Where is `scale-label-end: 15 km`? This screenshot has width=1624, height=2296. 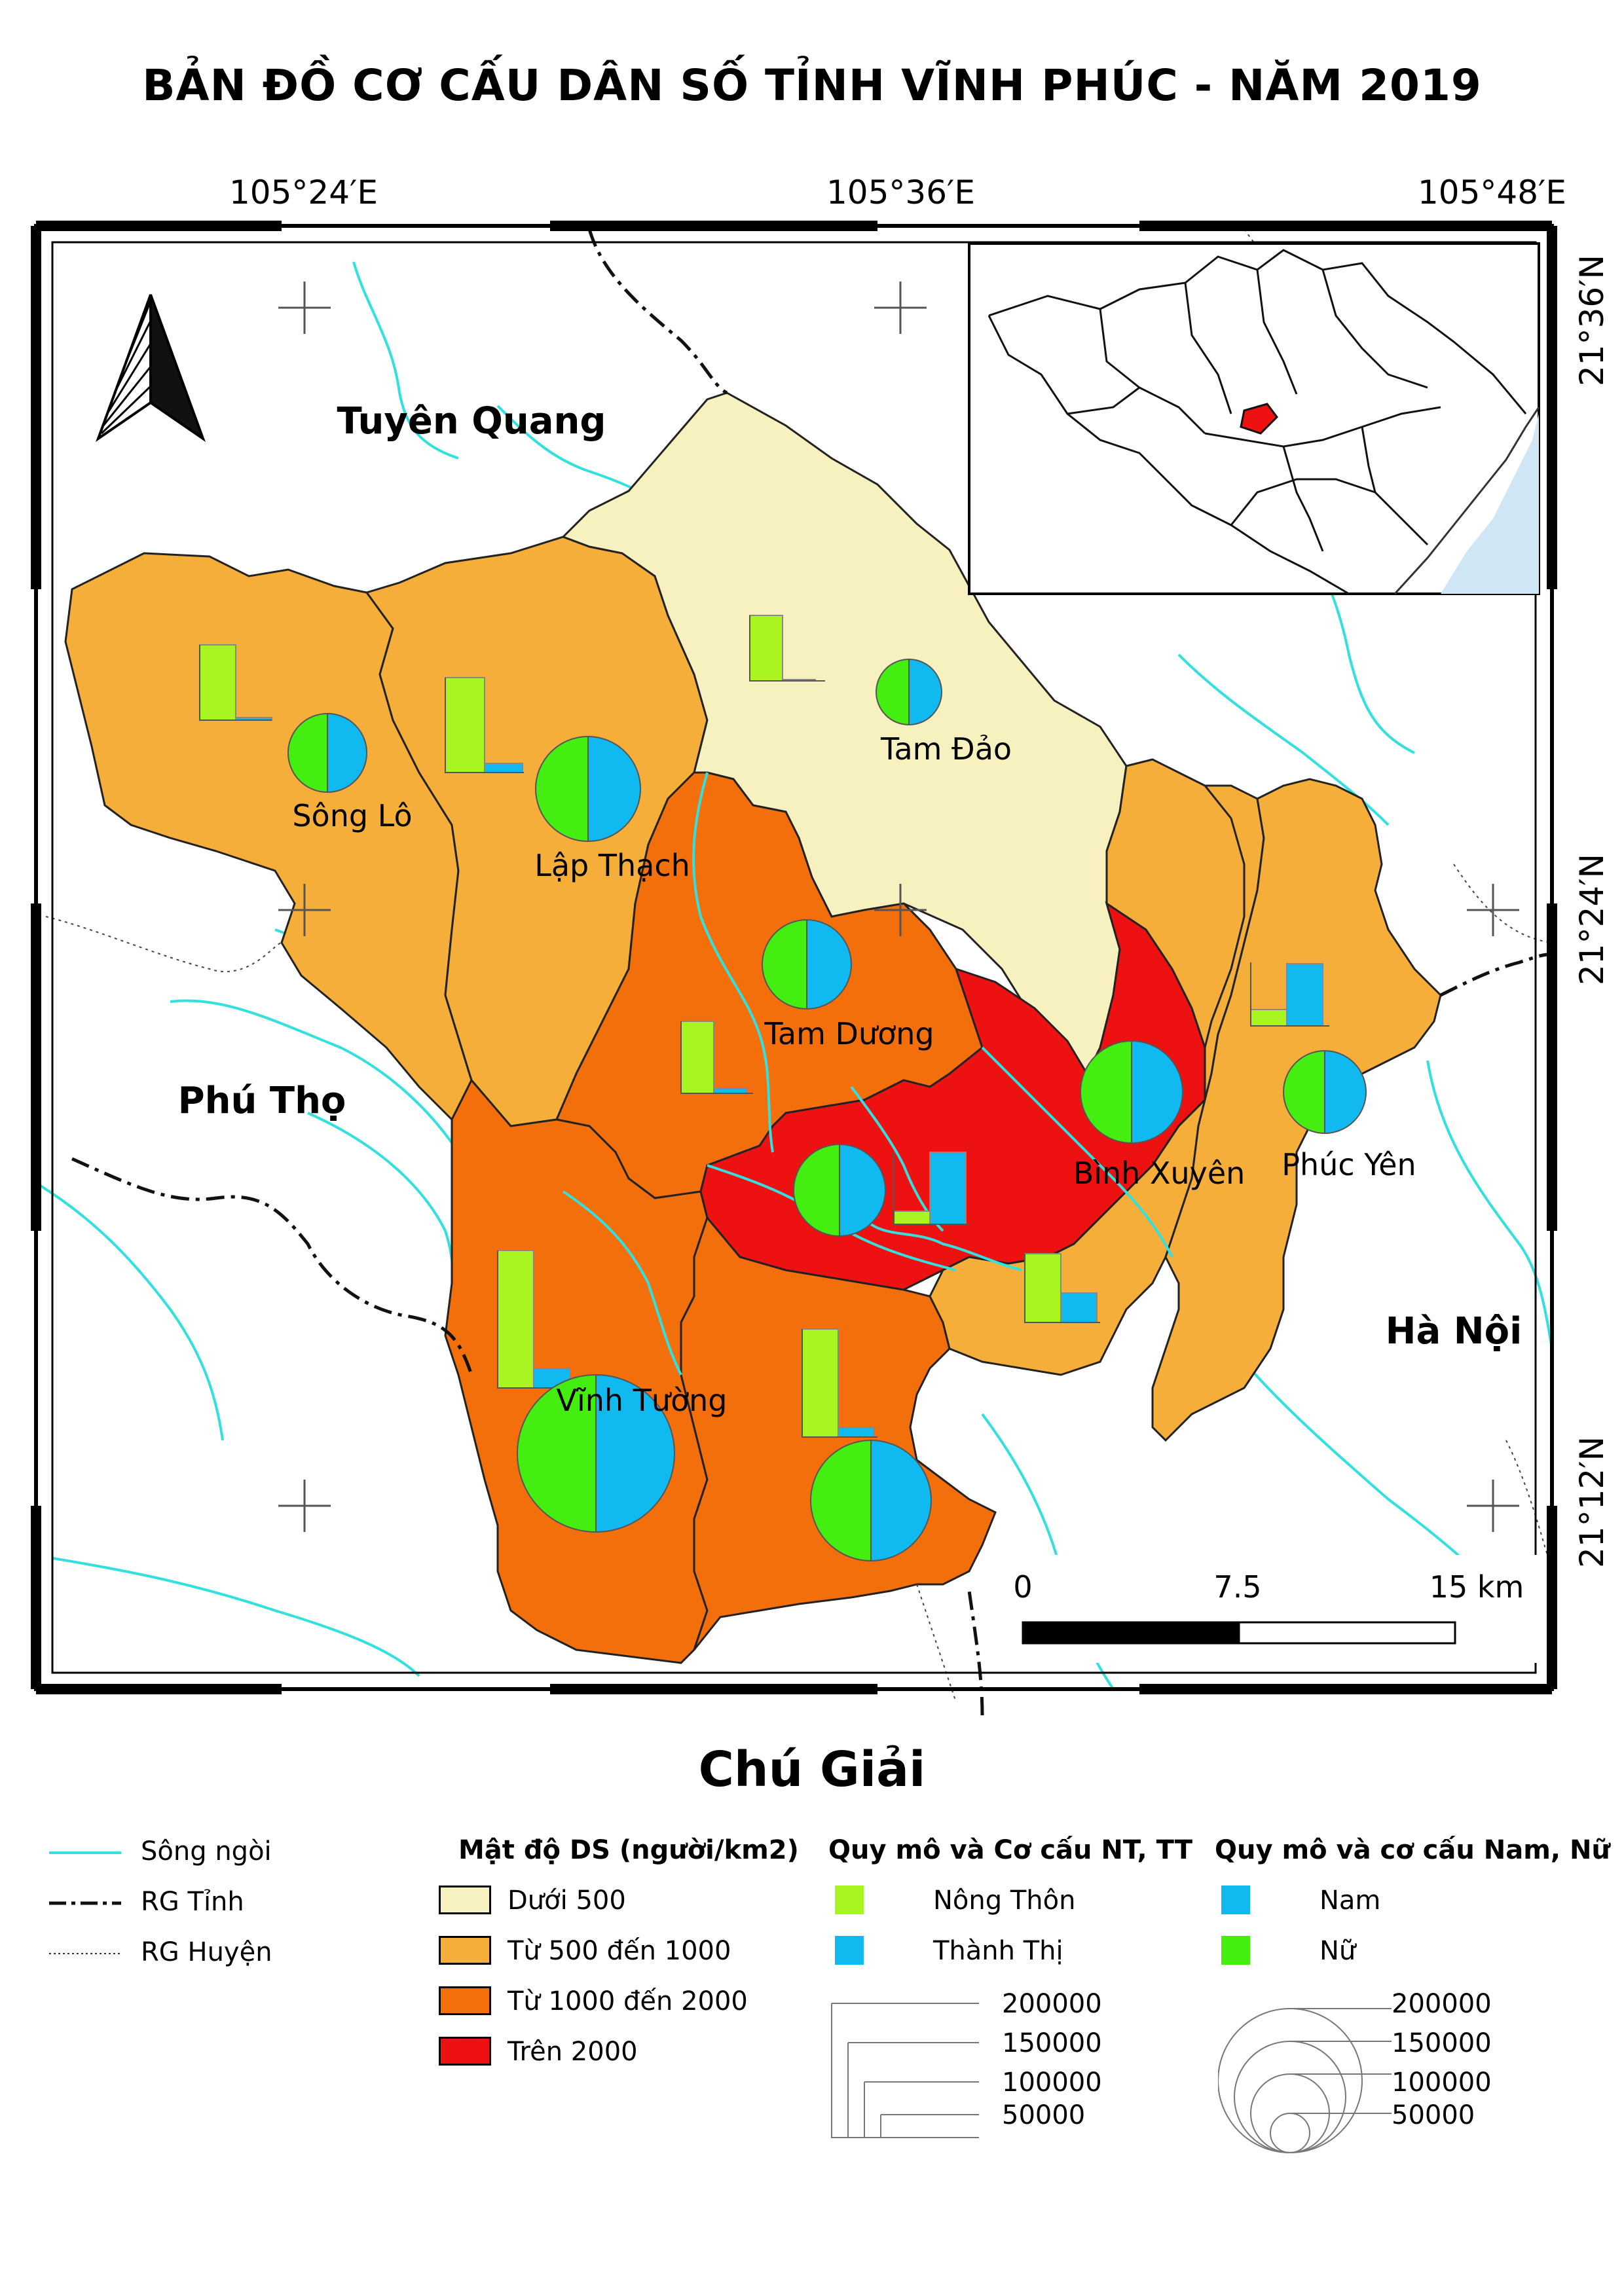
scale-label-end: 15 km is located at coordinates (1477, 1587).